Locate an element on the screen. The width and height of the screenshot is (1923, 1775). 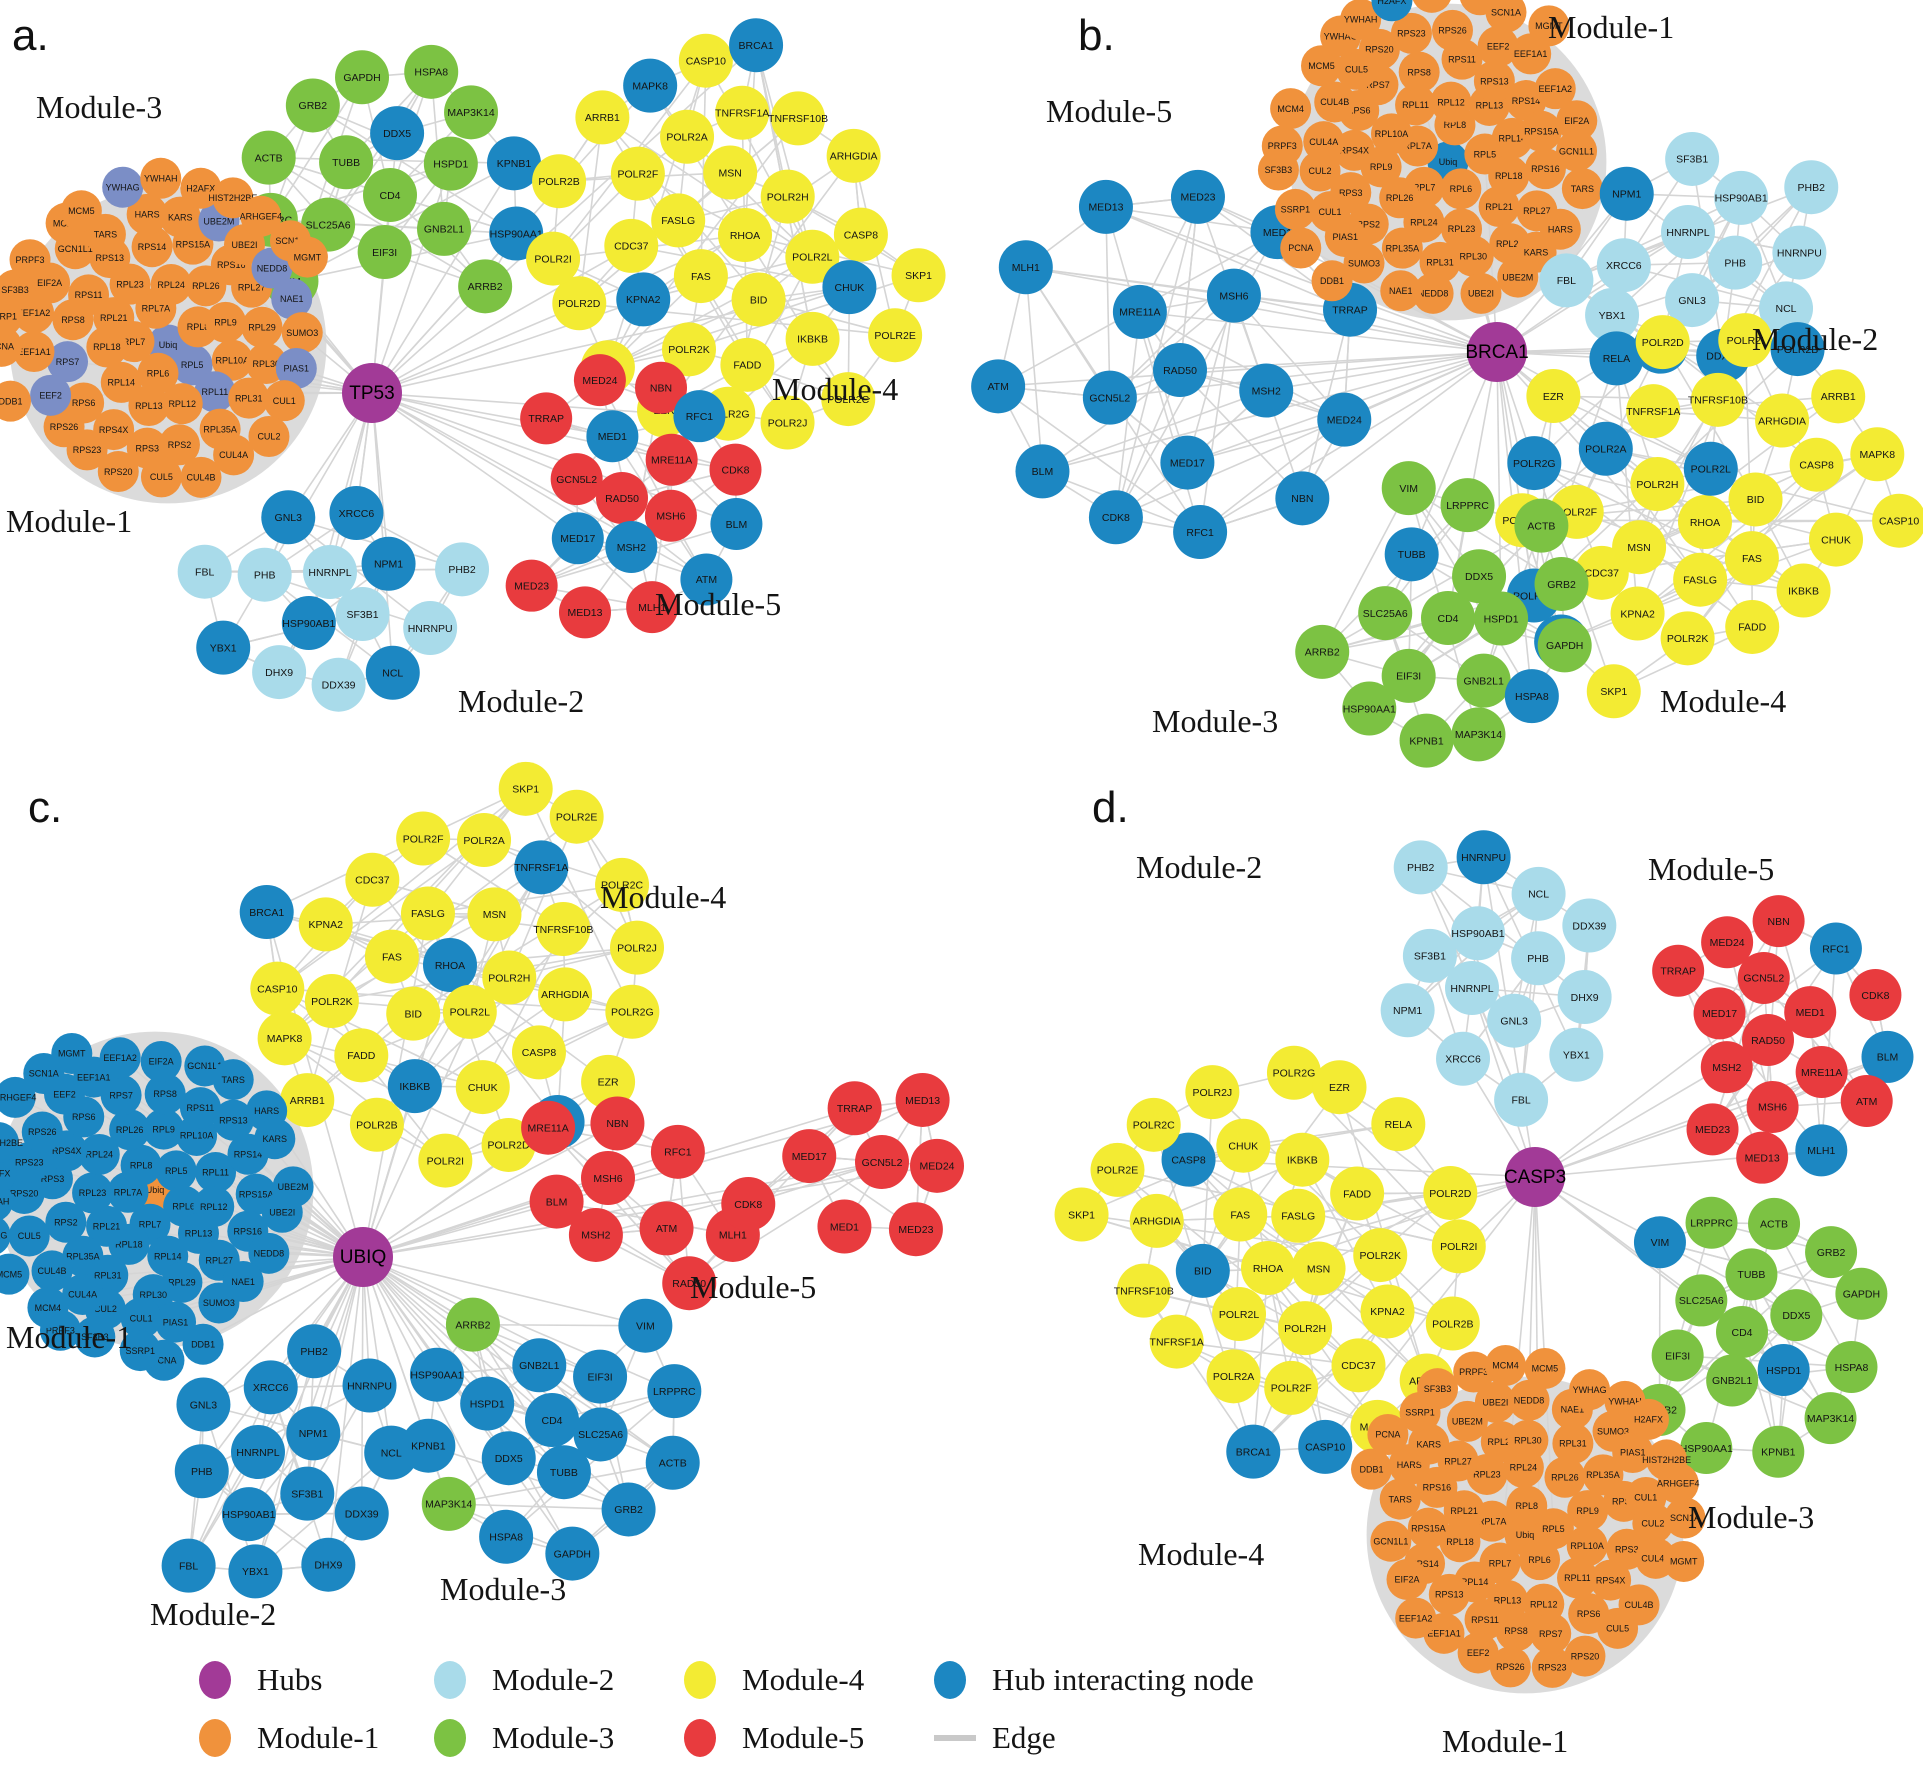
node-CDK8: CDK8 is located at coordinates (735, 469).